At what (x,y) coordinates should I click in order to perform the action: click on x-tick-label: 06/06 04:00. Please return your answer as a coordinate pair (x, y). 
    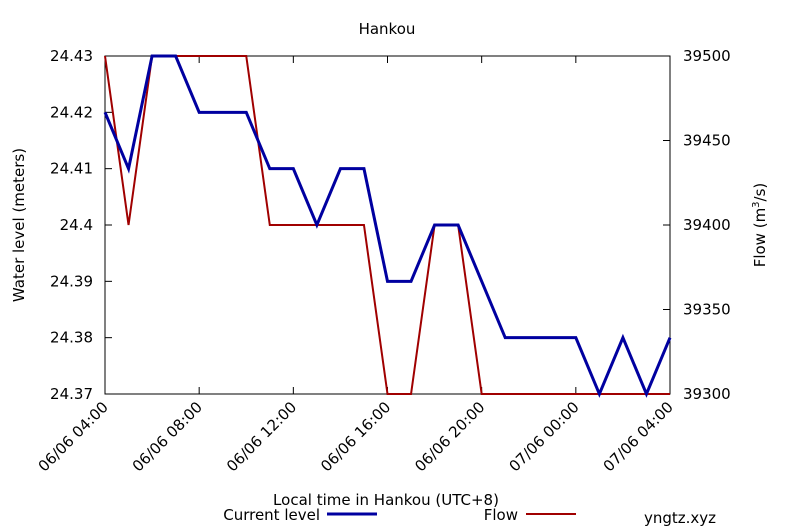
    Looking at the image, I should click on (73, 436).